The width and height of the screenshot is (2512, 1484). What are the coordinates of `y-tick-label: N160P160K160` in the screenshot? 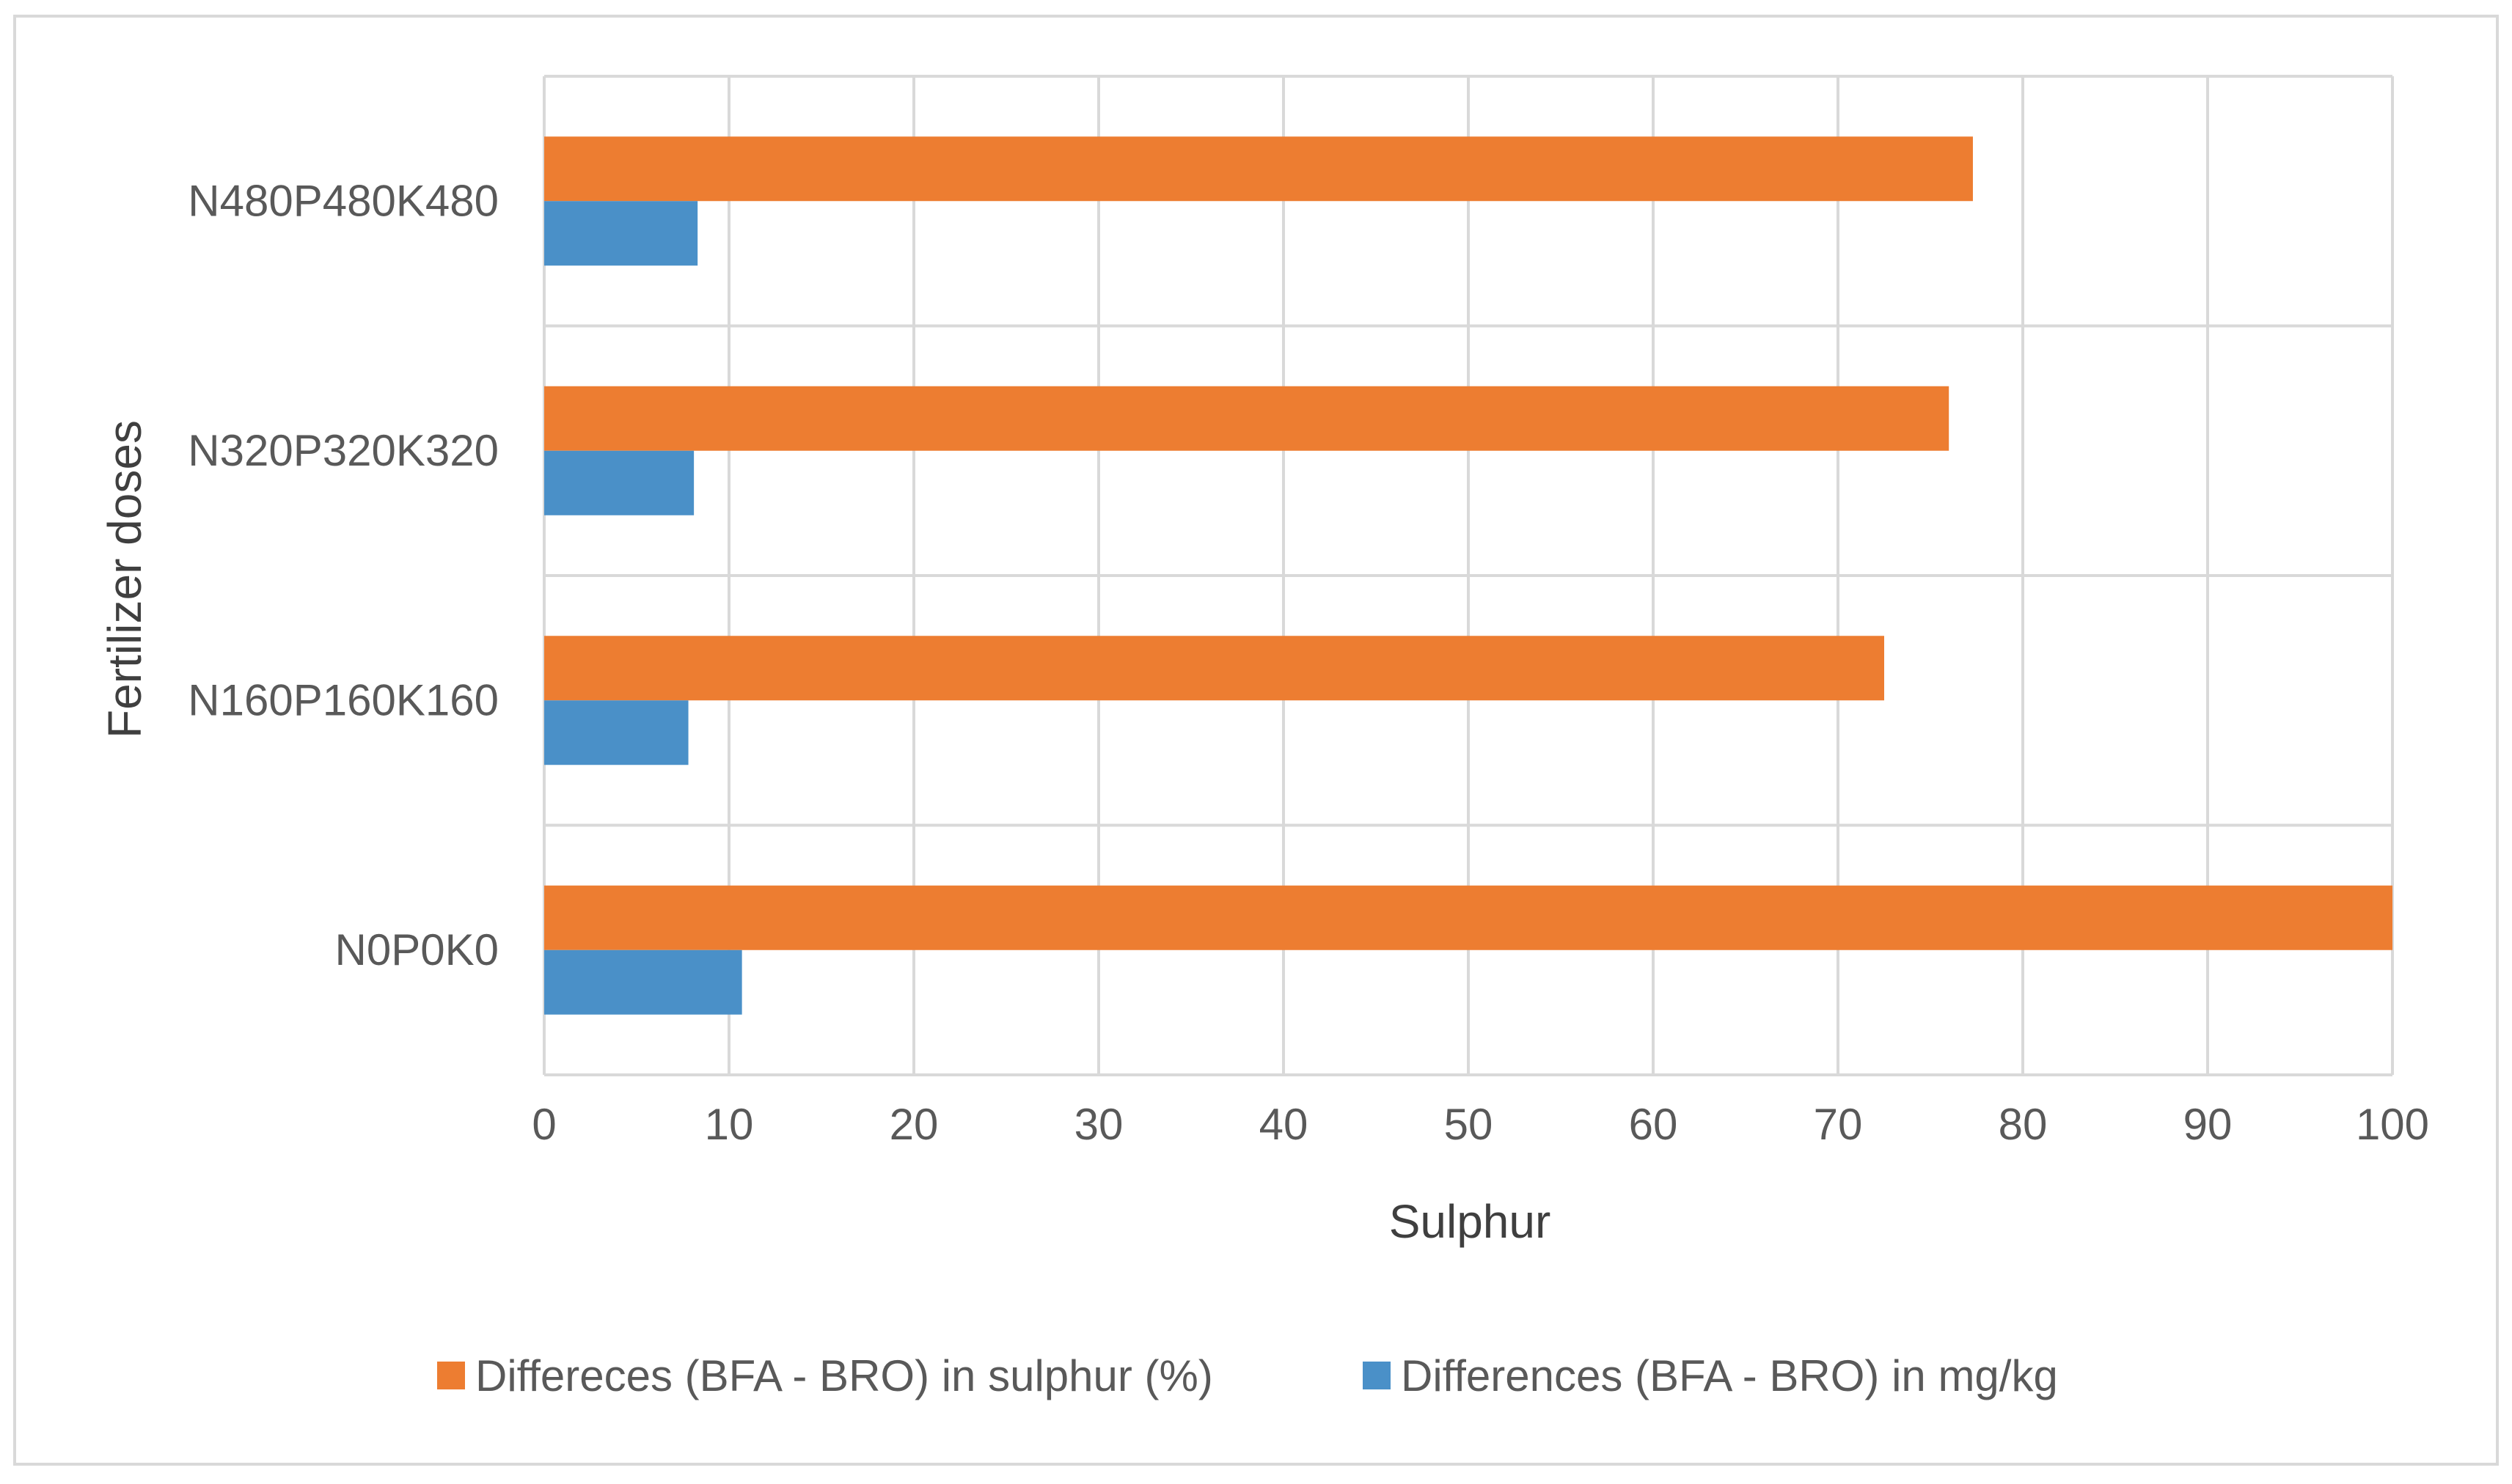 It's located at (343, 699).